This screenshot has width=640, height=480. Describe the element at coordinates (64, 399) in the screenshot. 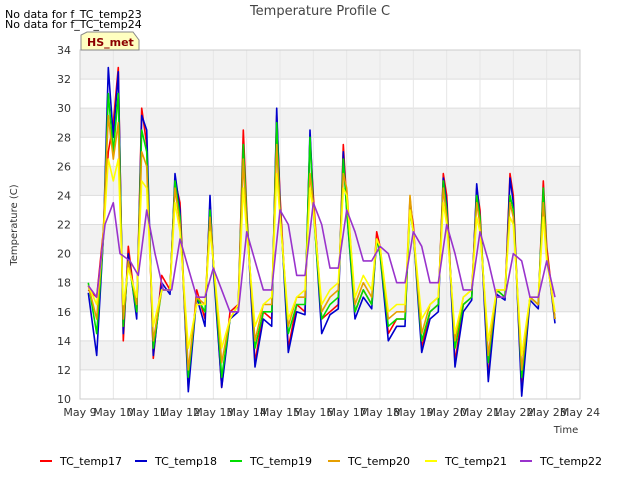

I see `y-tick-label: 10` at that location.